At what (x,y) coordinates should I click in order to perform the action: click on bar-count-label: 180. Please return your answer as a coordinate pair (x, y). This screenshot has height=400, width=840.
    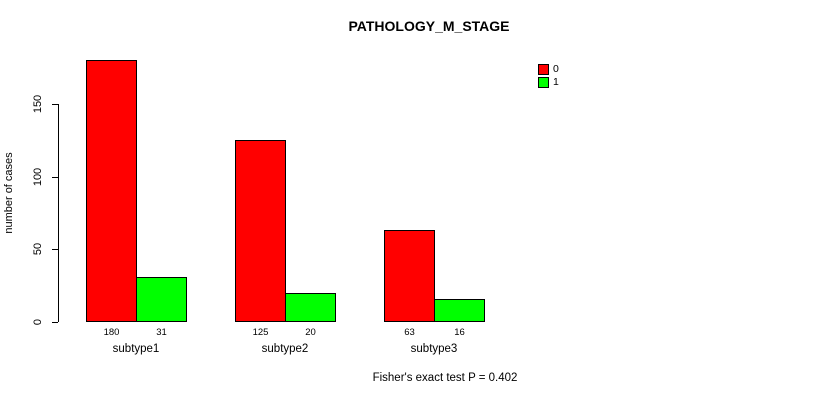
    Looking at the image, I should click on (111, 332).